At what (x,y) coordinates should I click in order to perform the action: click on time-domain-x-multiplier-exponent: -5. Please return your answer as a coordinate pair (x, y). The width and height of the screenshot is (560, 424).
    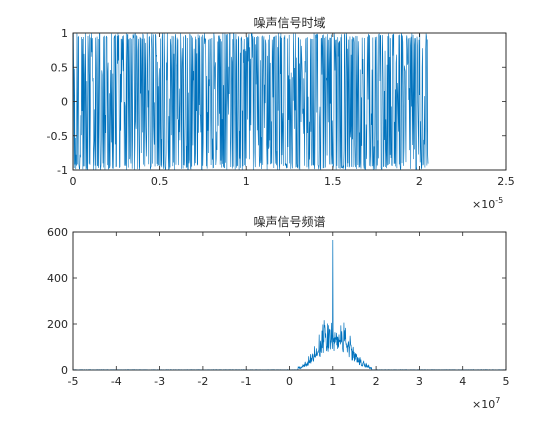
    Looking at the image, I should click on (499, 200).